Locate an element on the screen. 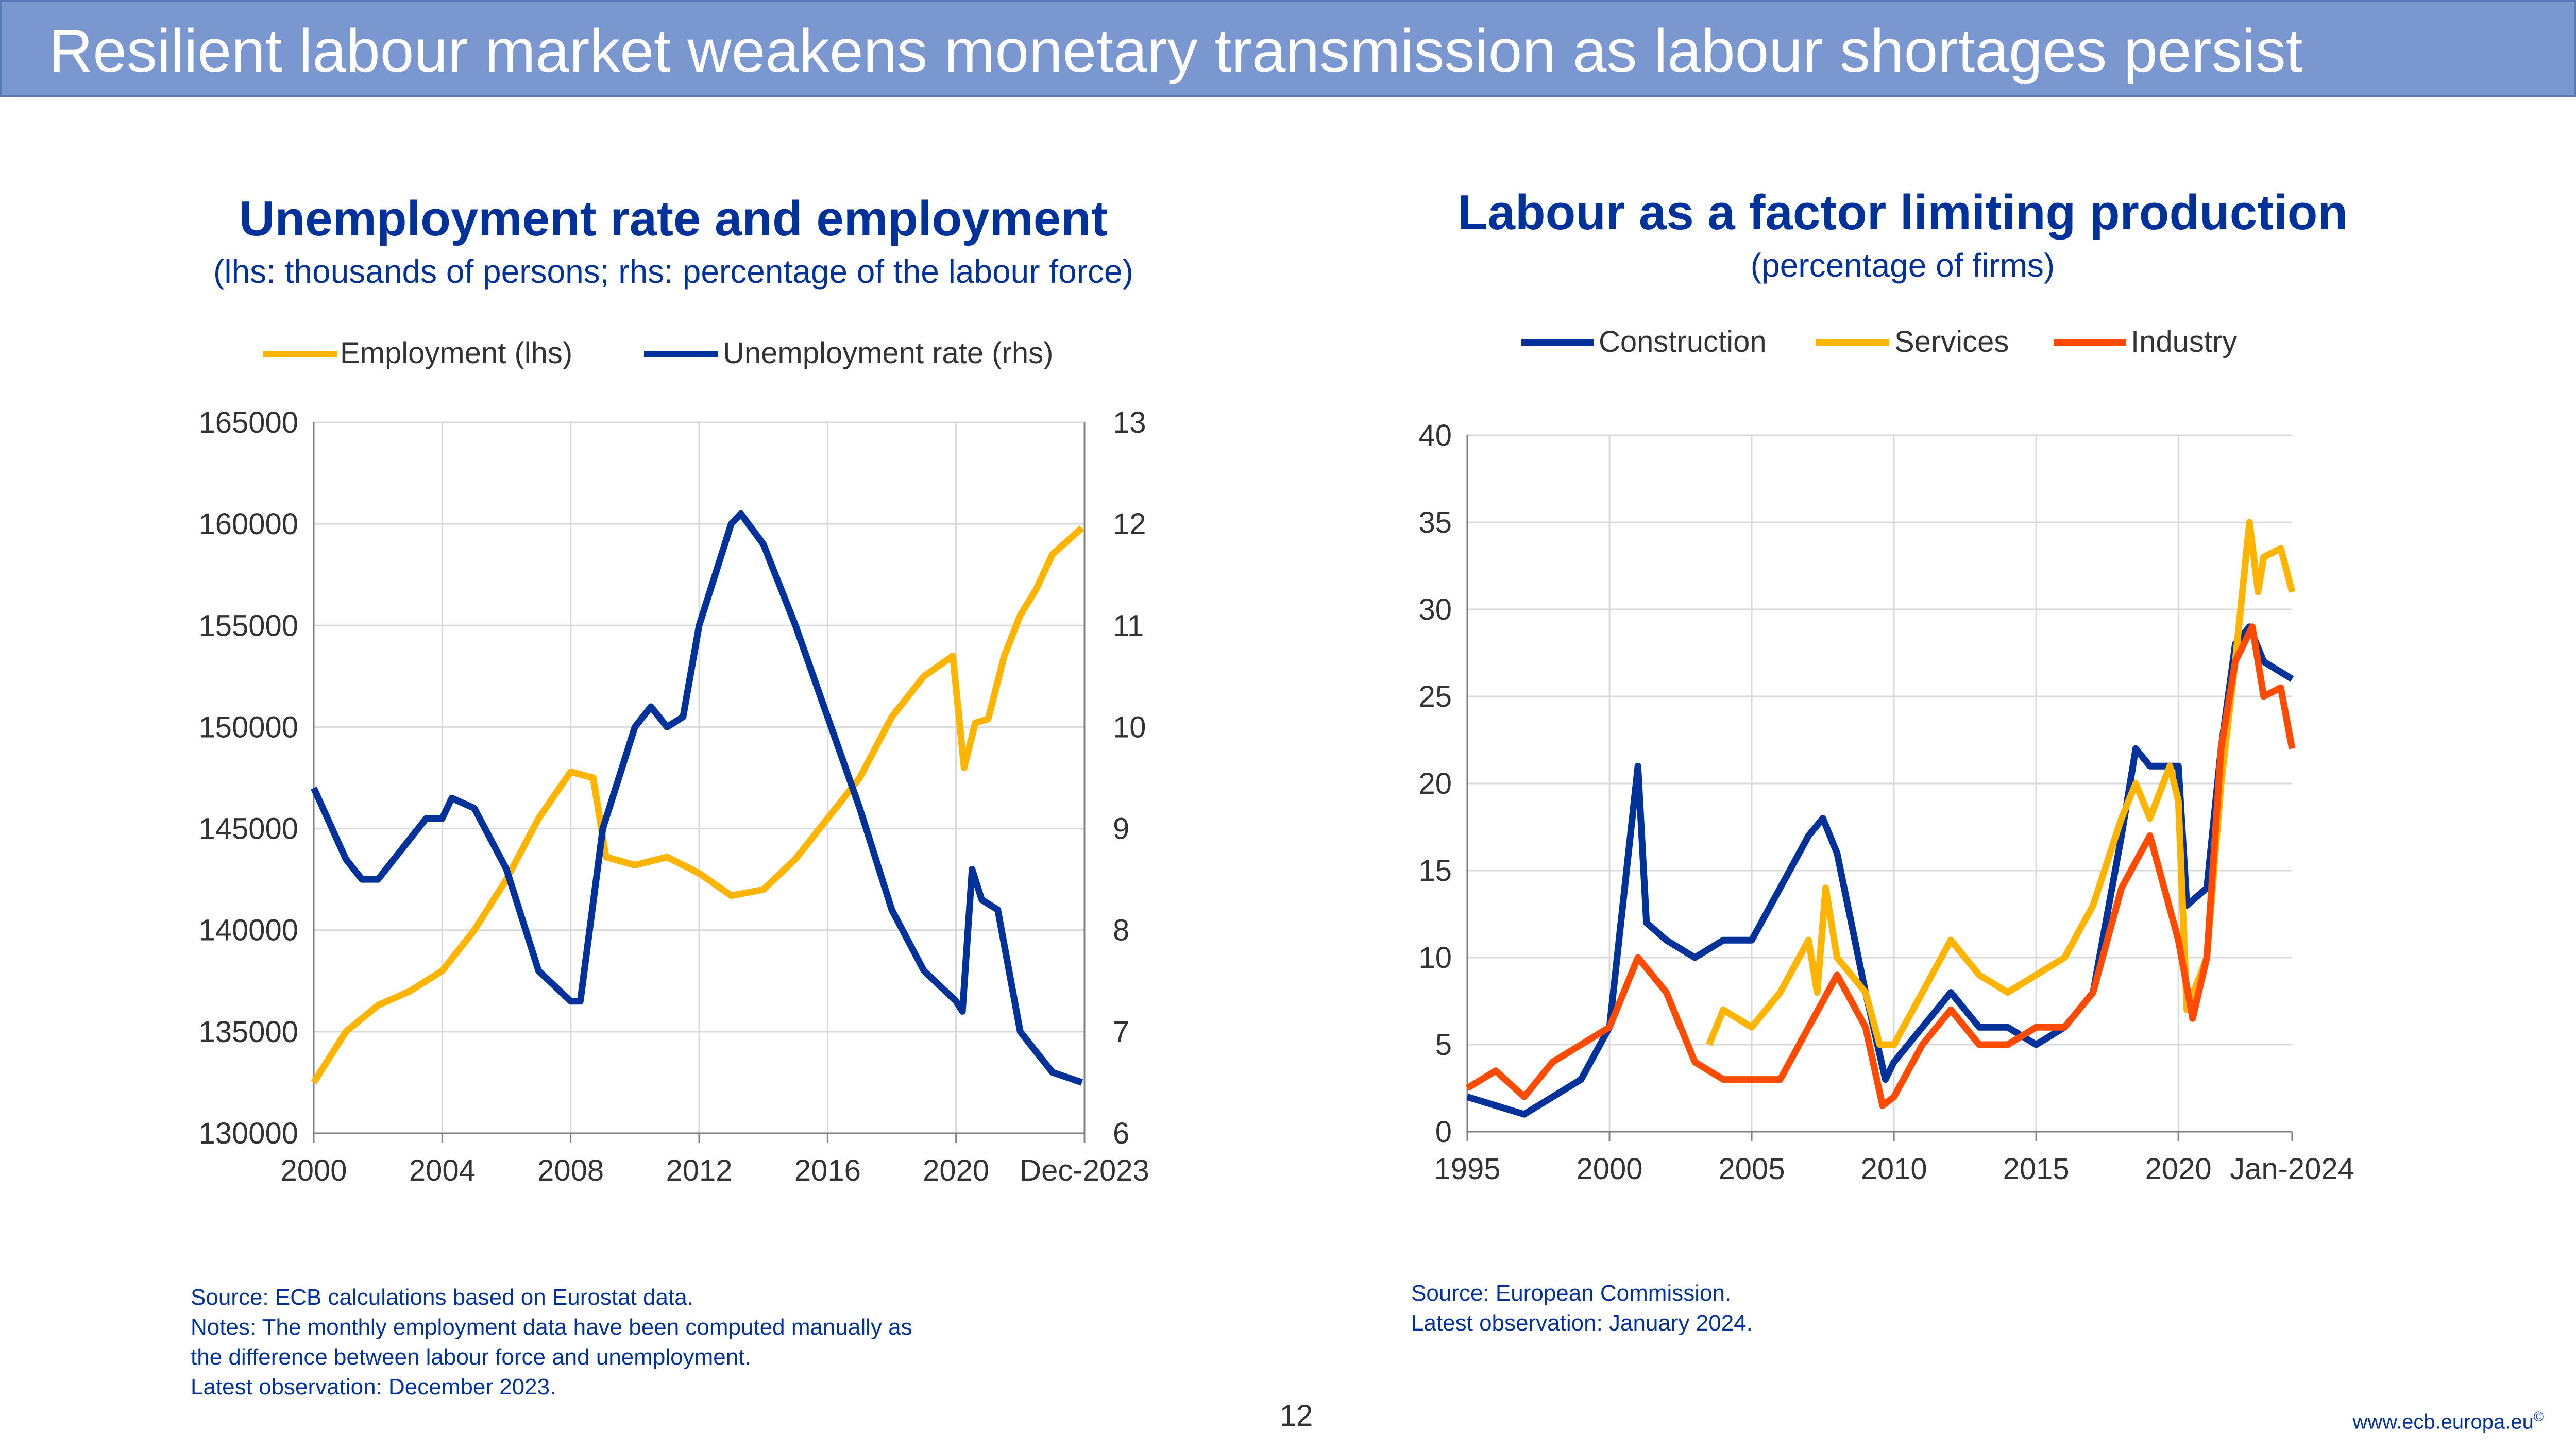 The height and width of the screenshot is (1449, 2576). left-y-tick-label: 150000 is located at coordinates (248, 727).